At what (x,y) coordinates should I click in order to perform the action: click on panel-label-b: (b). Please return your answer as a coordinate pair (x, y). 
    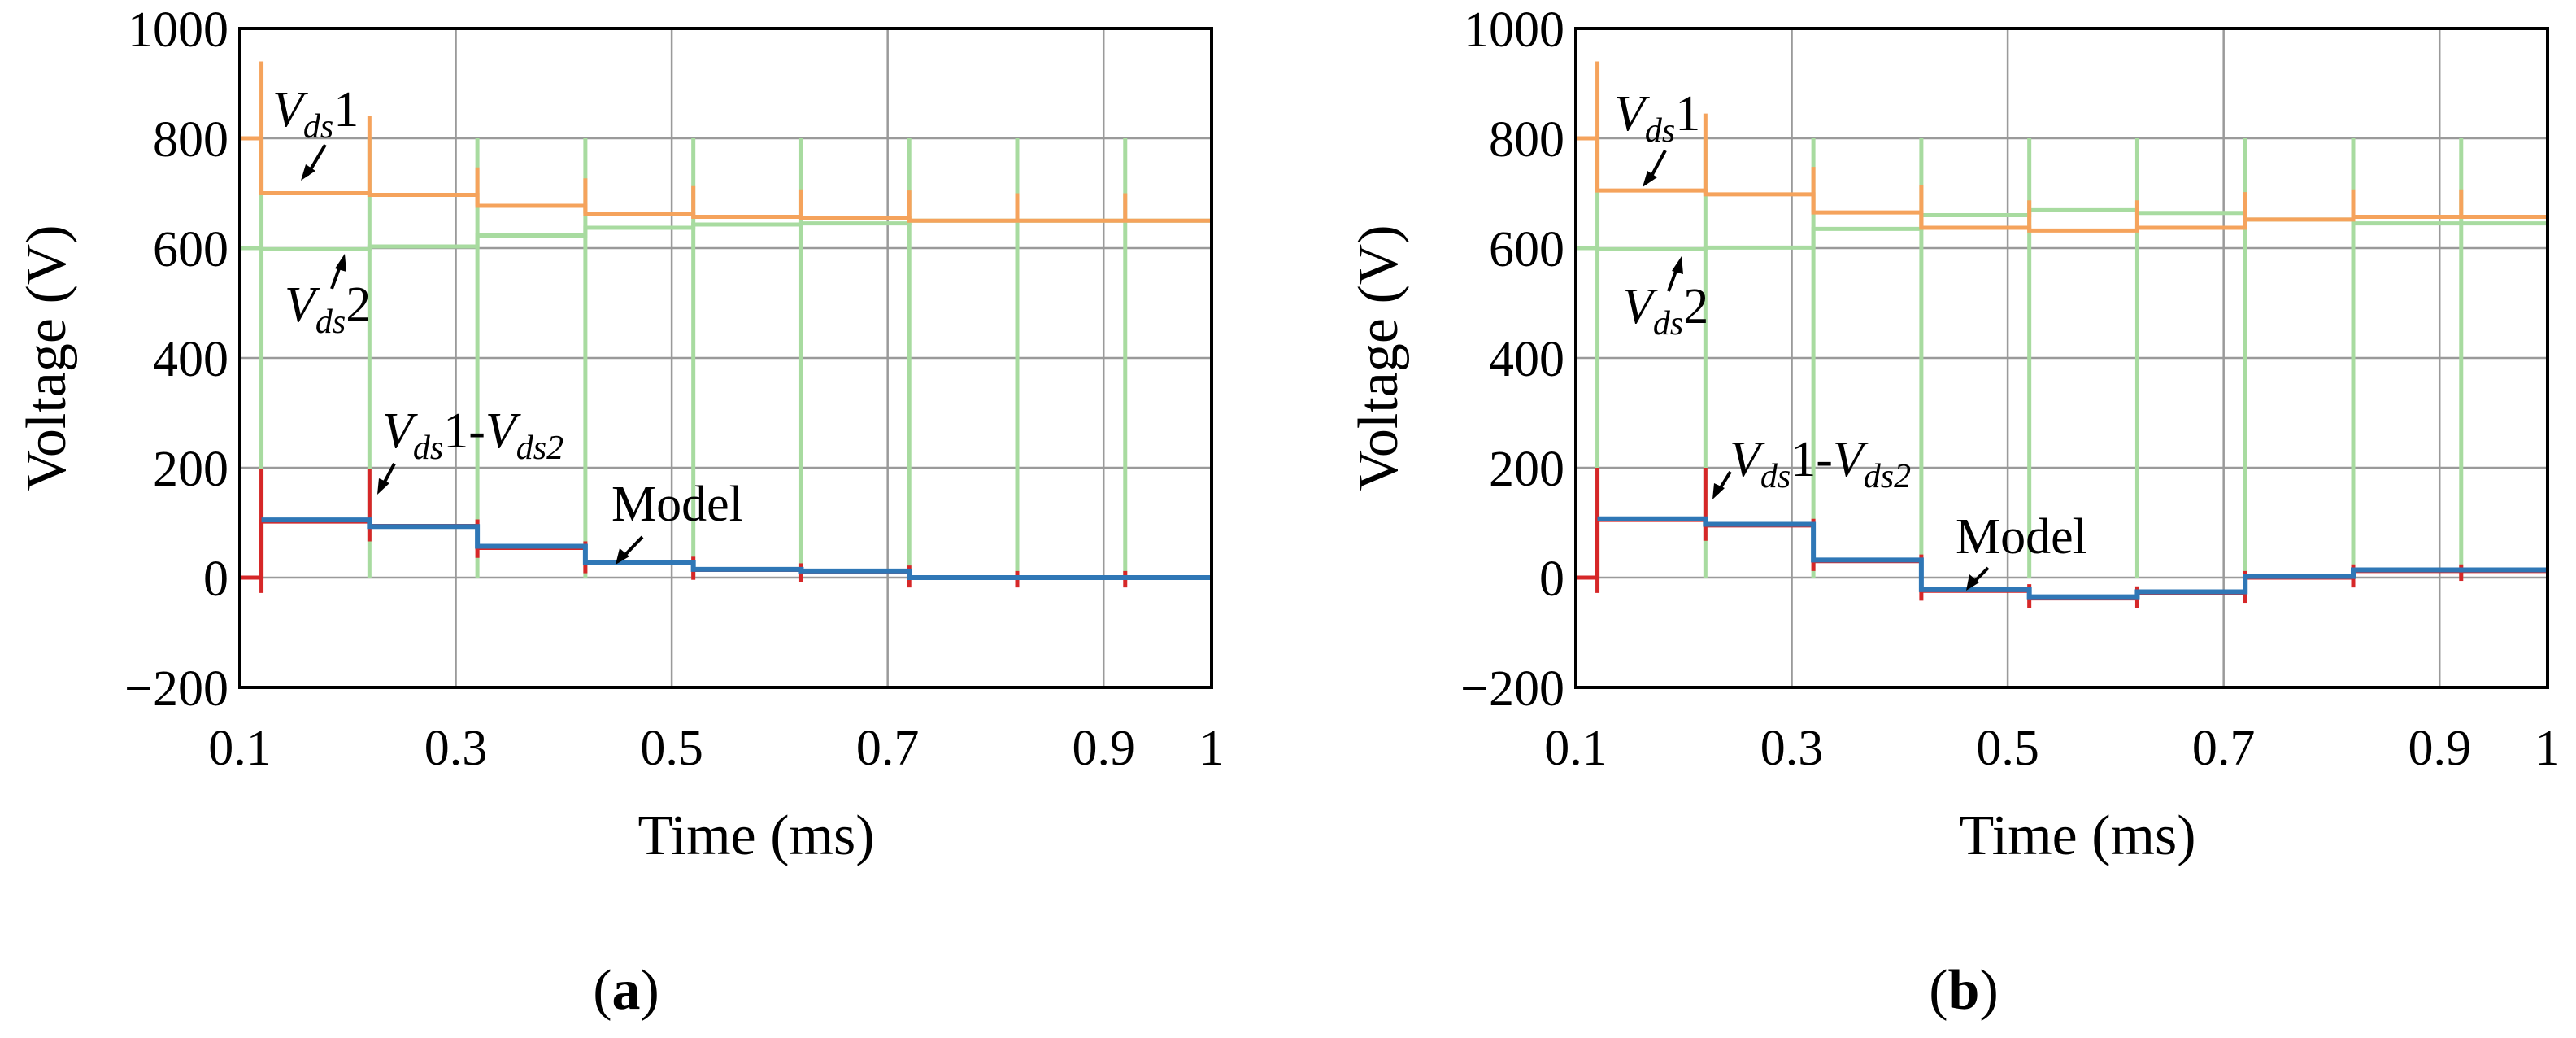
    Looking at the image, I should click on (1964, 991).